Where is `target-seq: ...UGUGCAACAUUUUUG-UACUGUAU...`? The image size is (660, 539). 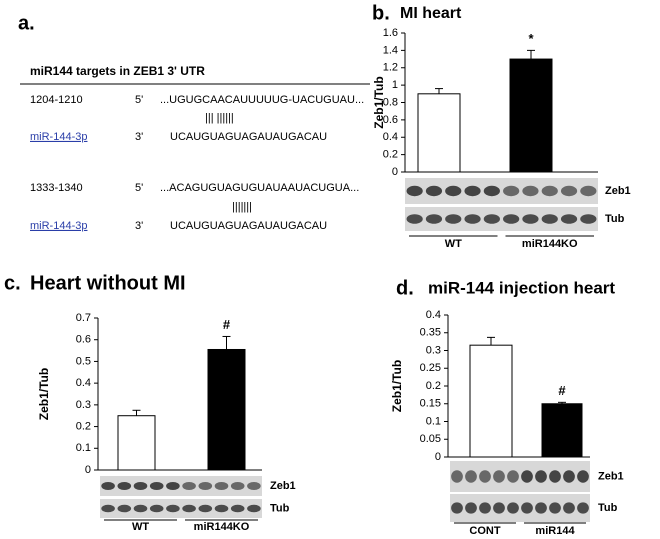
target-seq: ...UGUGCAACAUUUUUG-UACUGUAU... is located at coordinates (262, 100).